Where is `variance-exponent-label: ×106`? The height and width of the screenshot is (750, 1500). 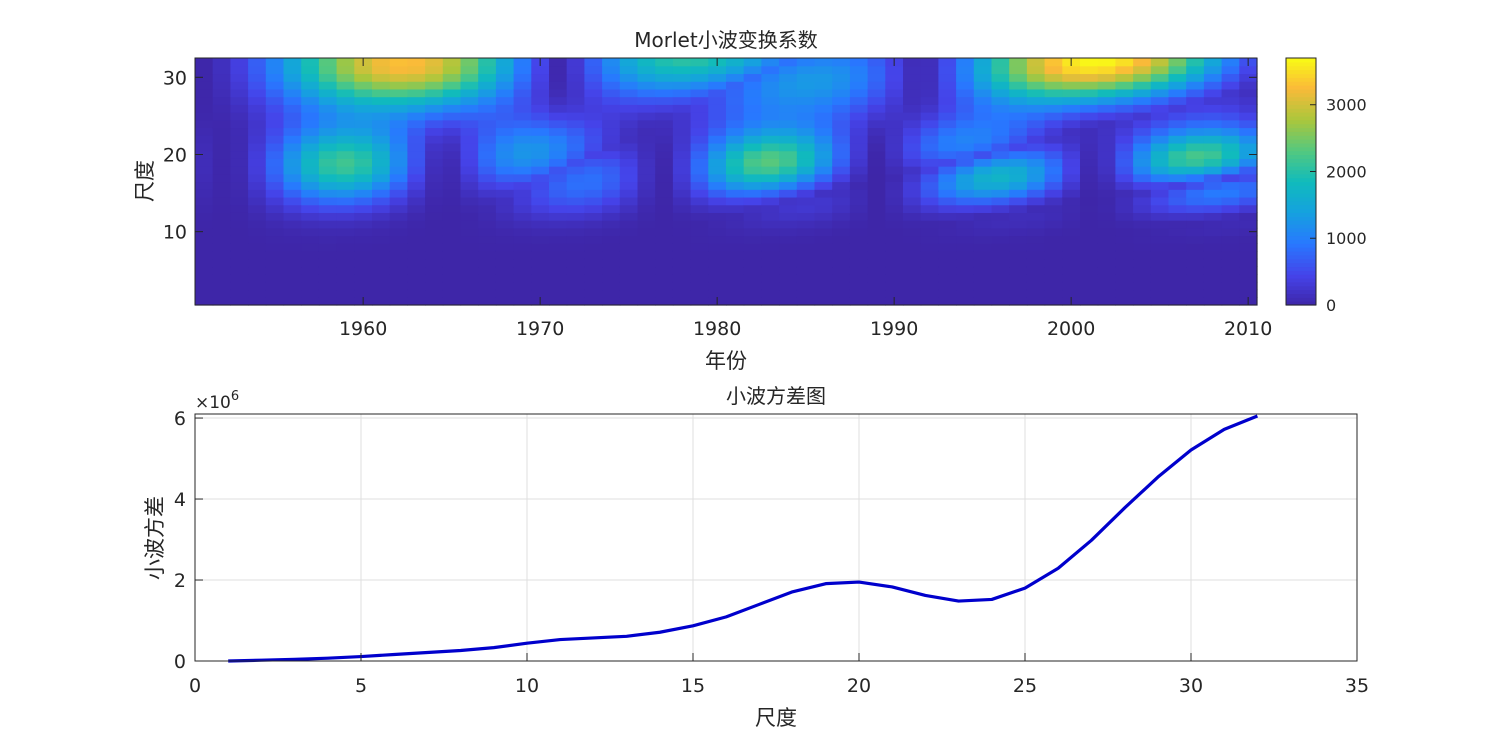 variance-exponent-label: ×106 is located at coordinates (217, 401).